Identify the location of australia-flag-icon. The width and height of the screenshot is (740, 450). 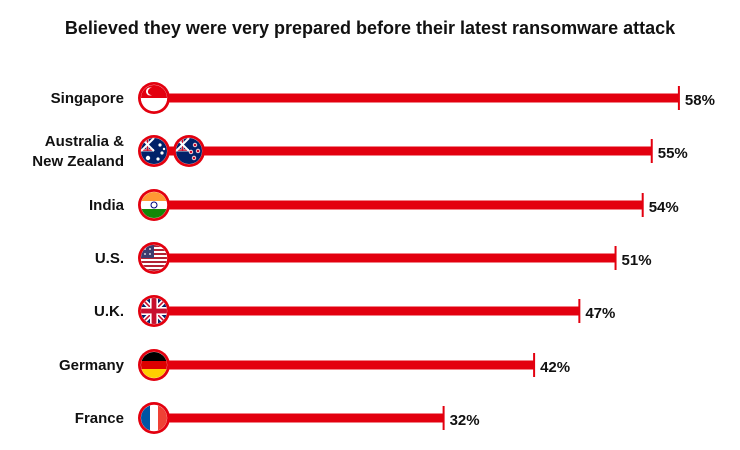
(154, 151).